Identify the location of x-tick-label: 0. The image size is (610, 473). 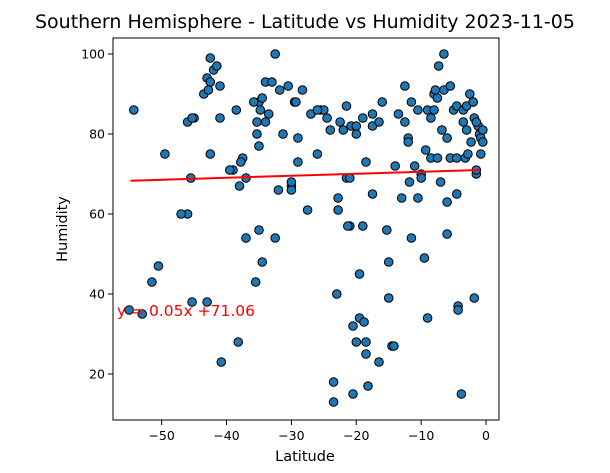
(486, 435).